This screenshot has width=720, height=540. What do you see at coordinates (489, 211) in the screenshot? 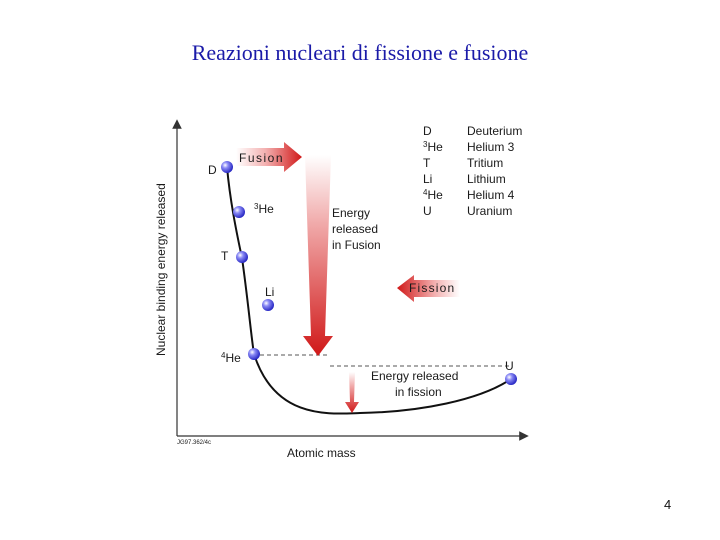
I see `legend-name: Uranium` at bounding box center [489, 211].